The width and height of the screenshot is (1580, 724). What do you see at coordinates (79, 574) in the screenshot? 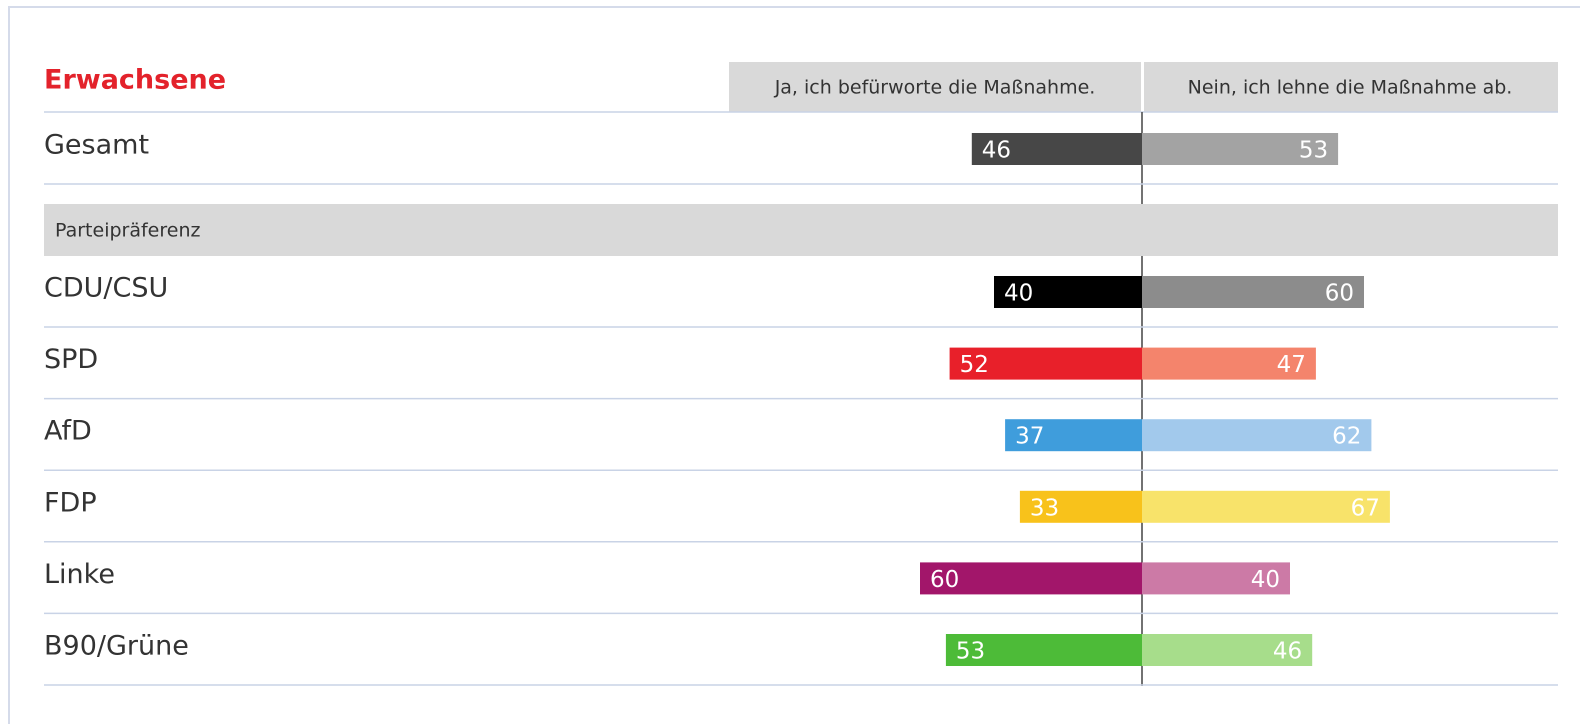
I see `row-label: Linke` at bounding box center [79, 574].